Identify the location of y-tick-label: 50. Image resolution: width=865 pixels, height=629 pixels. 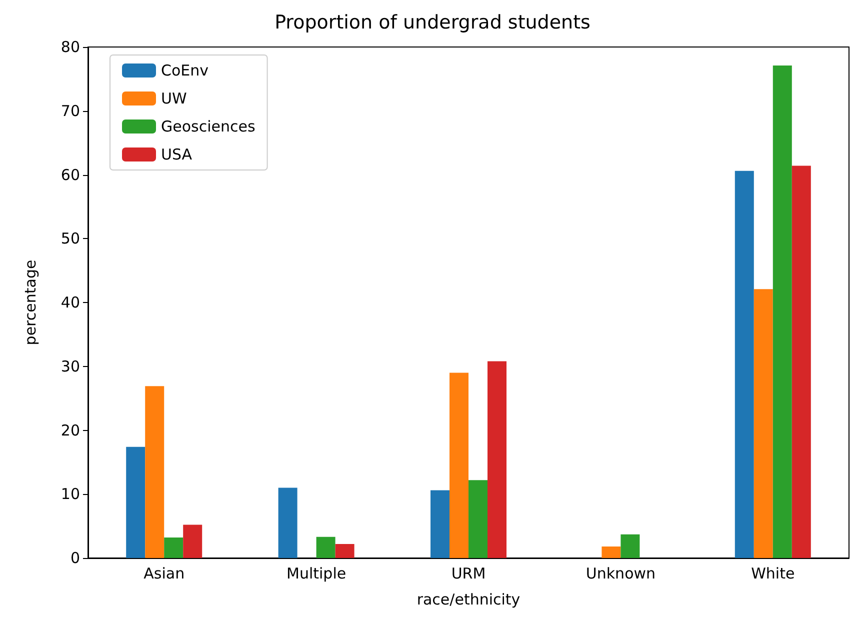
(70, 239).